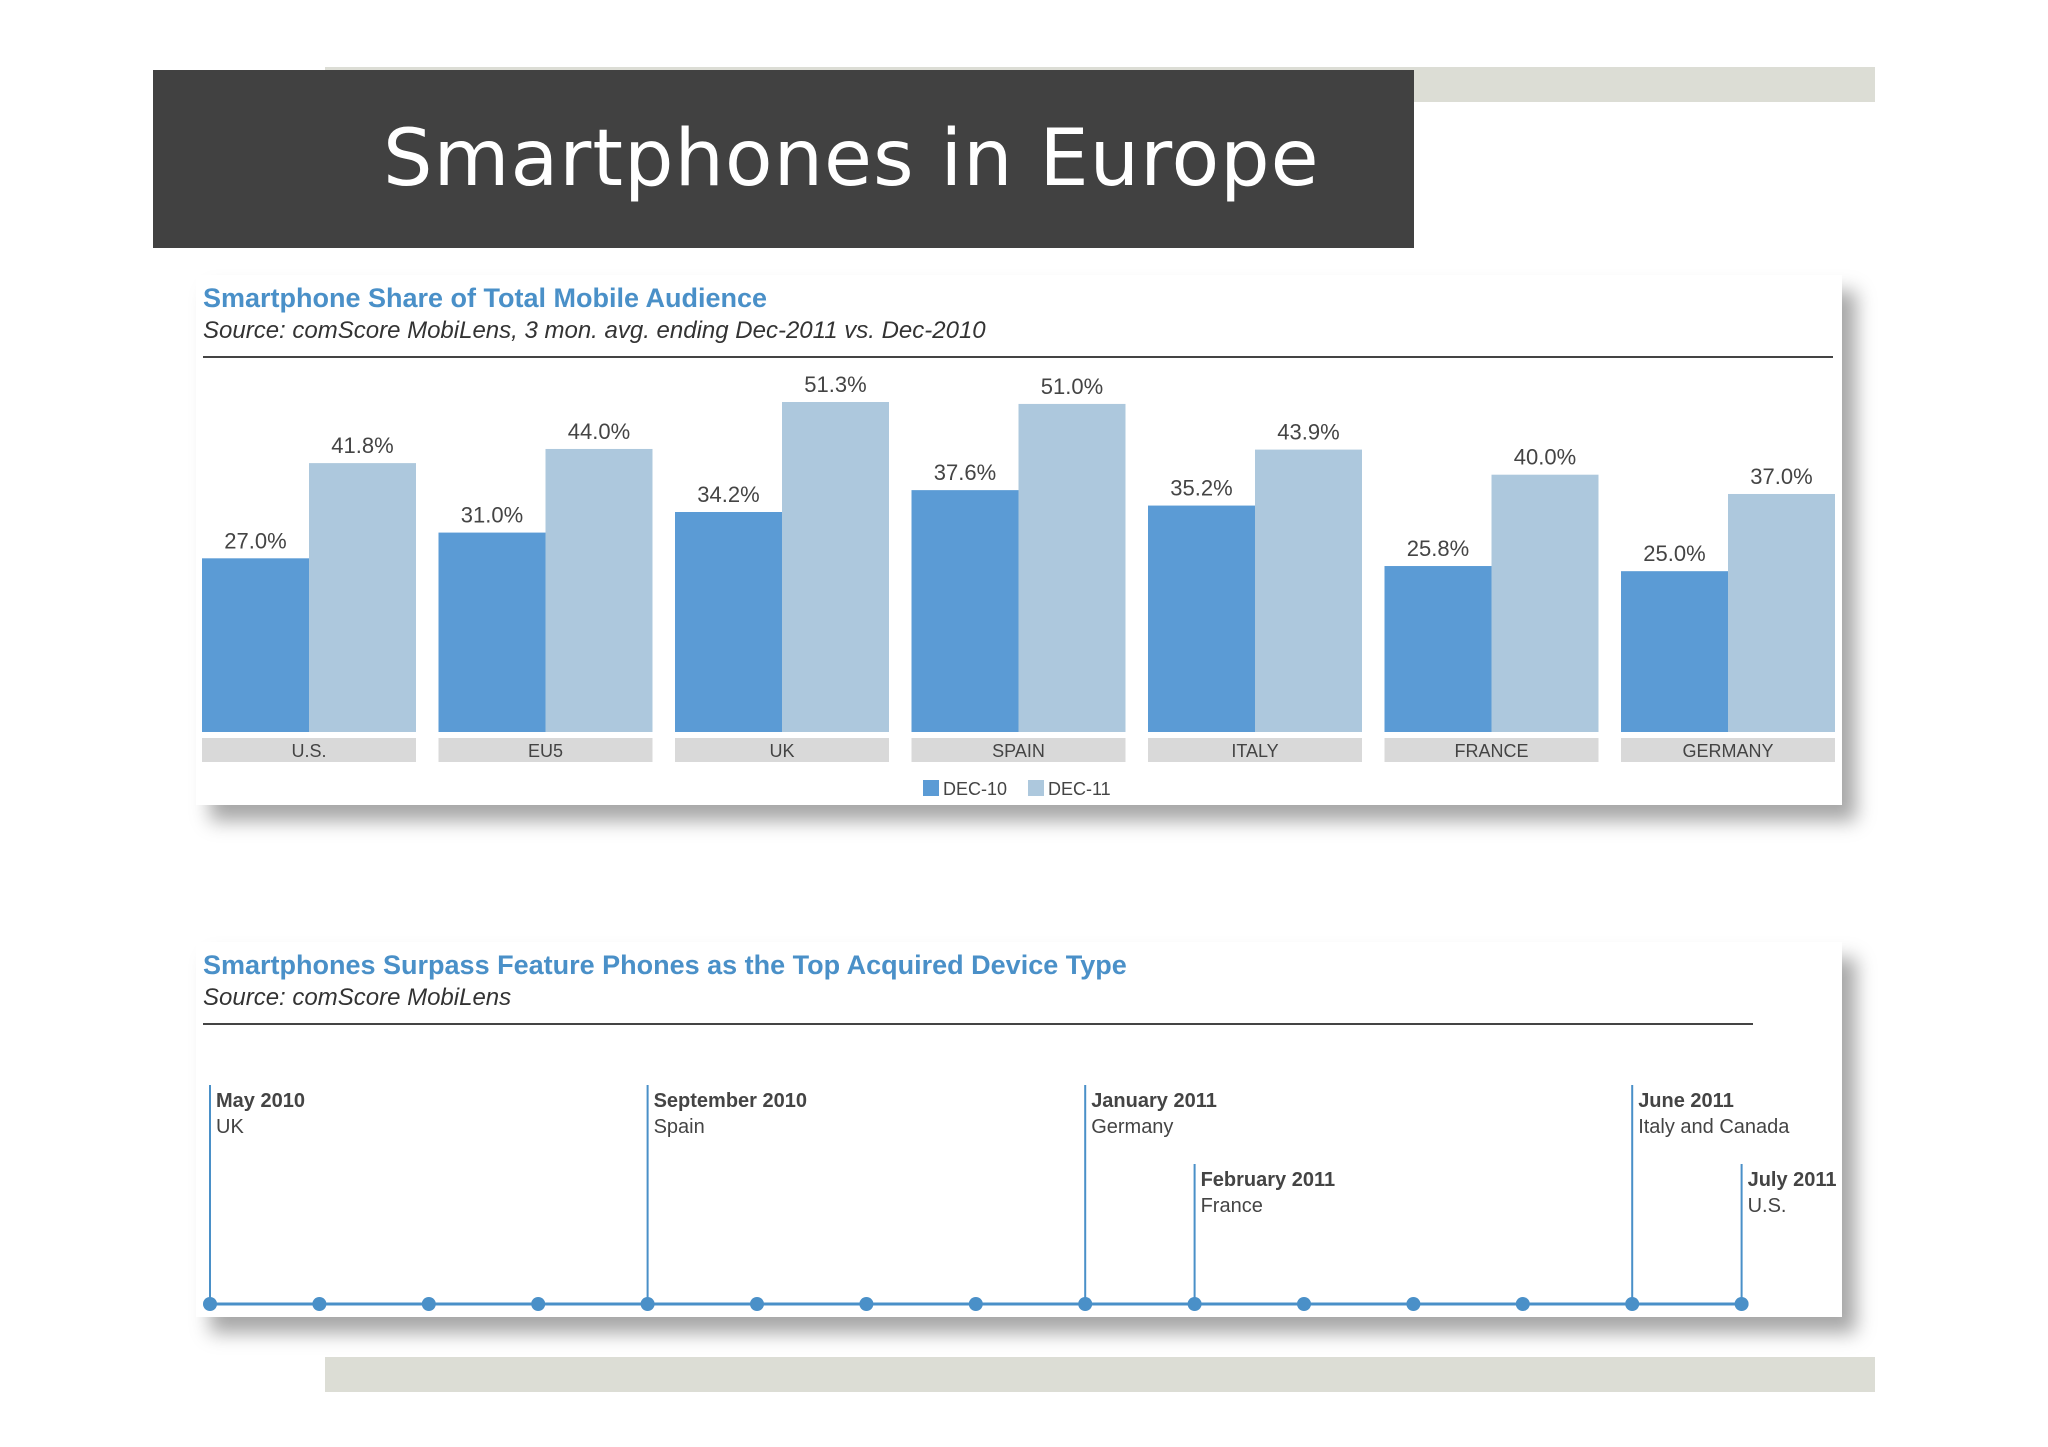 This screenshot has width=2048, height=1447. I want to click on bar-dec-11-germany, so click(1781, 612).